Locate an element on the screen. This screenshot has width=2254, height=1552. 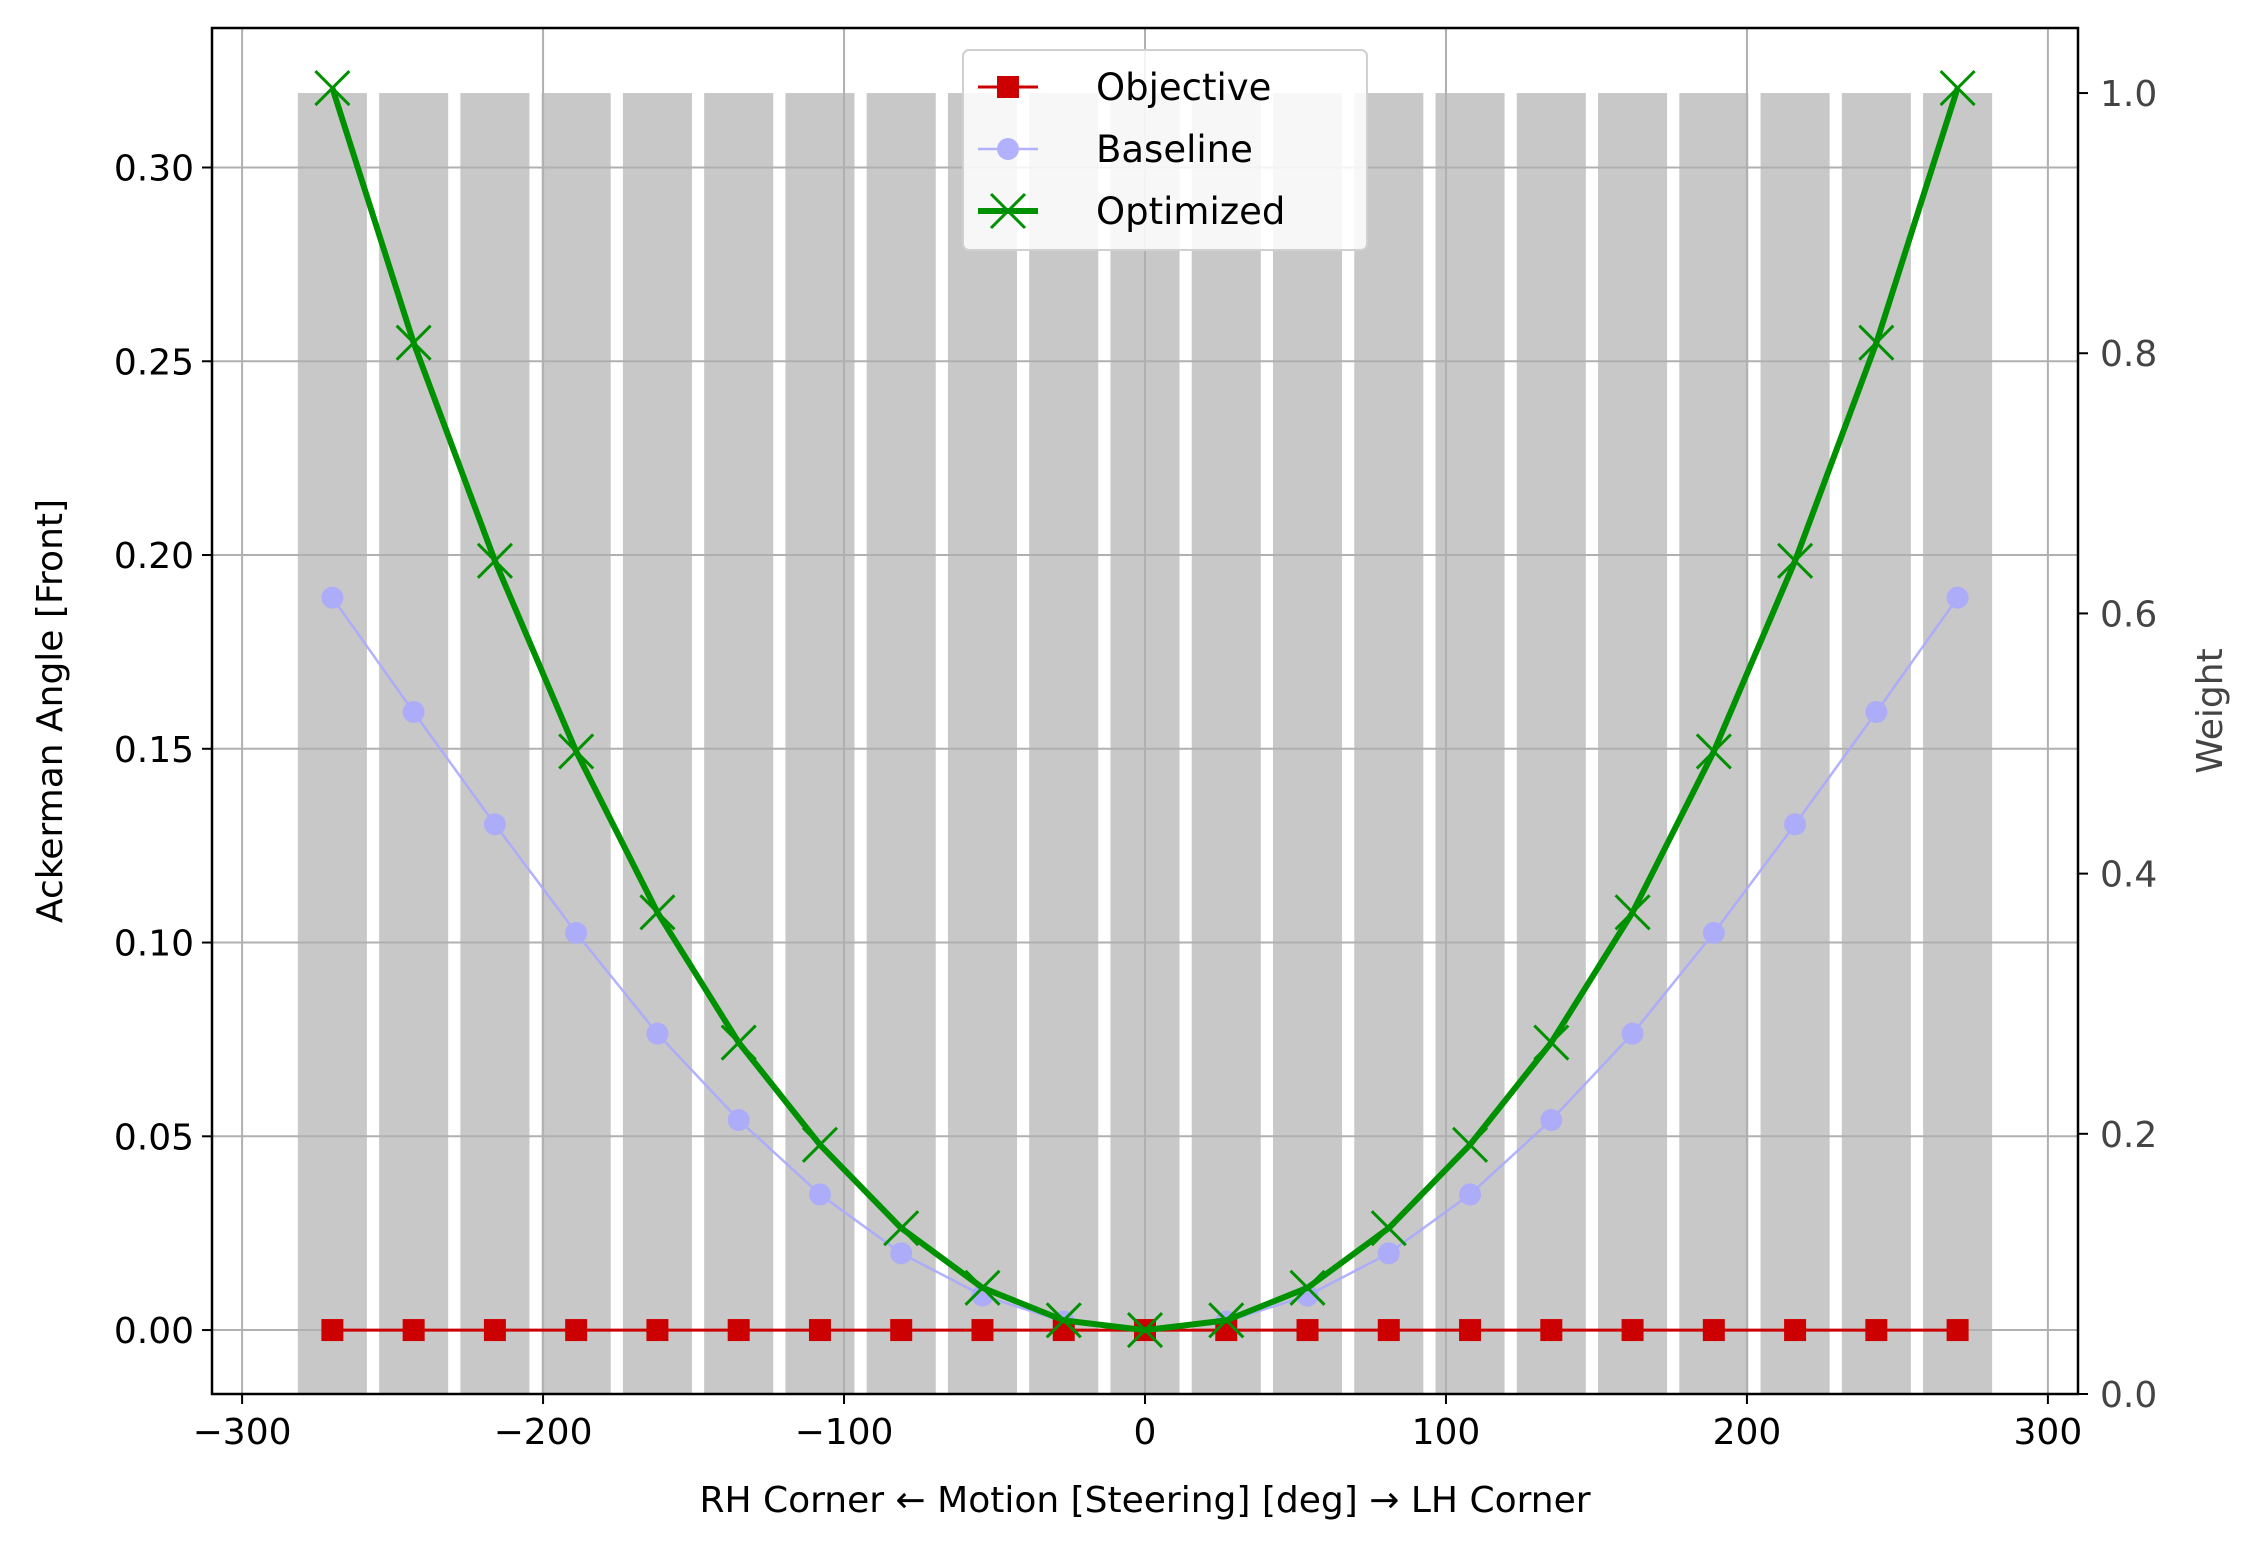
legend-swatch-optimized is located at coordinates (1008, 211).